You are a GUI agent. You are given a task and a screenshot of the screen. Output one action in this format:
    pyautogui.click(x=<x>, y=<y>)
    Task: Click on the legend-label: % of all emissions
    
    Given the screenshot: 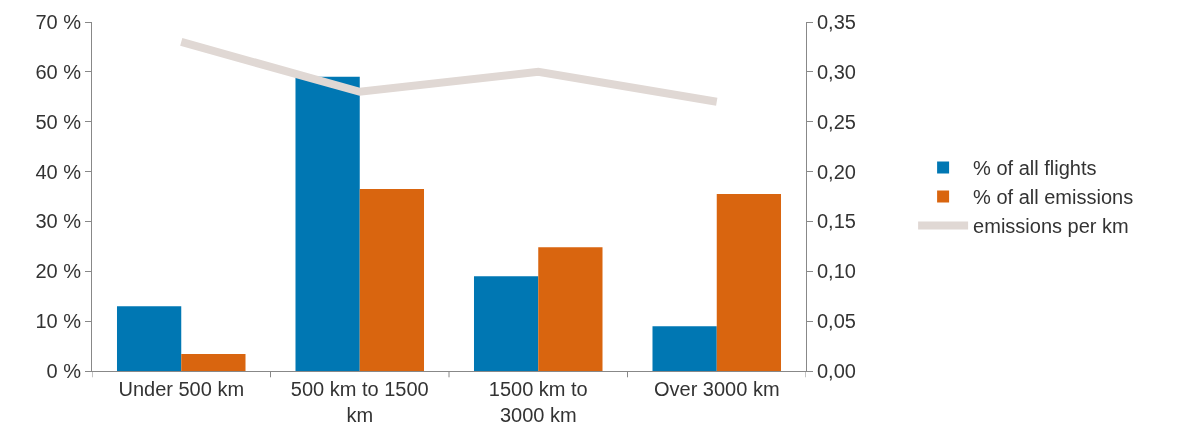 What is the action you would take?
    pyautogui.click(x=1053, y=197)
    